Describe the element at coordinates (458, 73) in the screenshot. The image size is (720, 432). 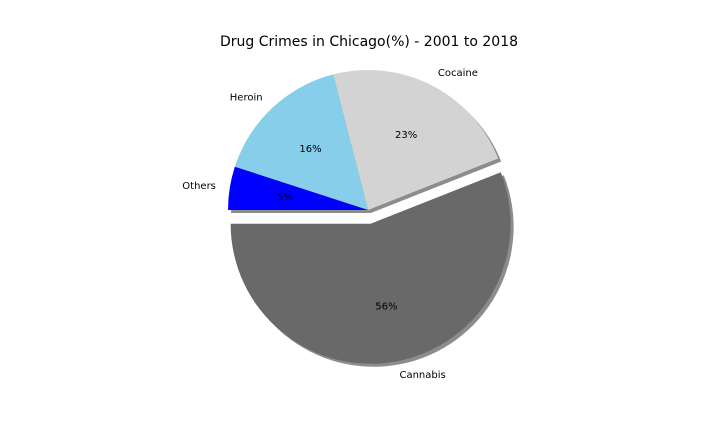
I see `slice-label-cocaine: Cocaine` at that location.